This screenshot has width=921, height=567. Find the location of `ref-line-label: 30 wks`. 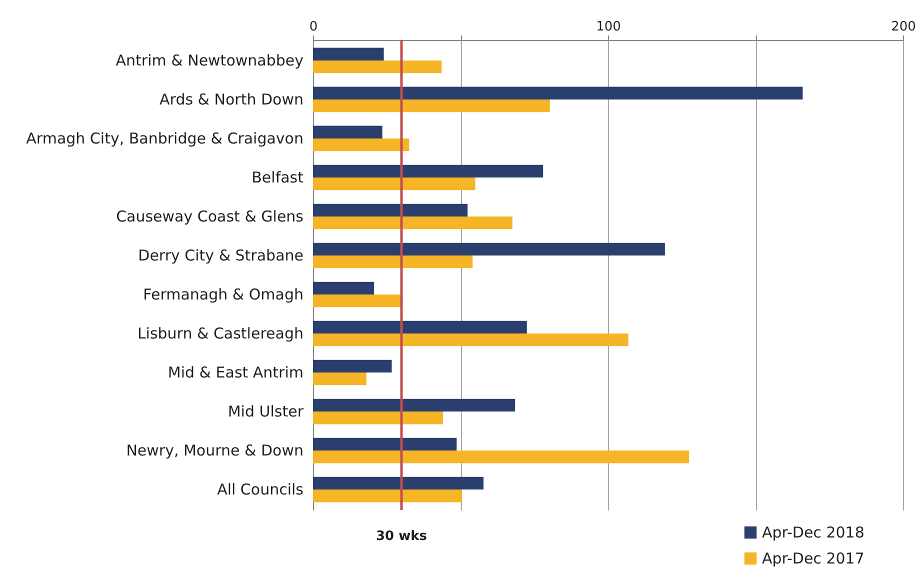

ref-line-label: 30 wks is located at coordinates (402, 536).